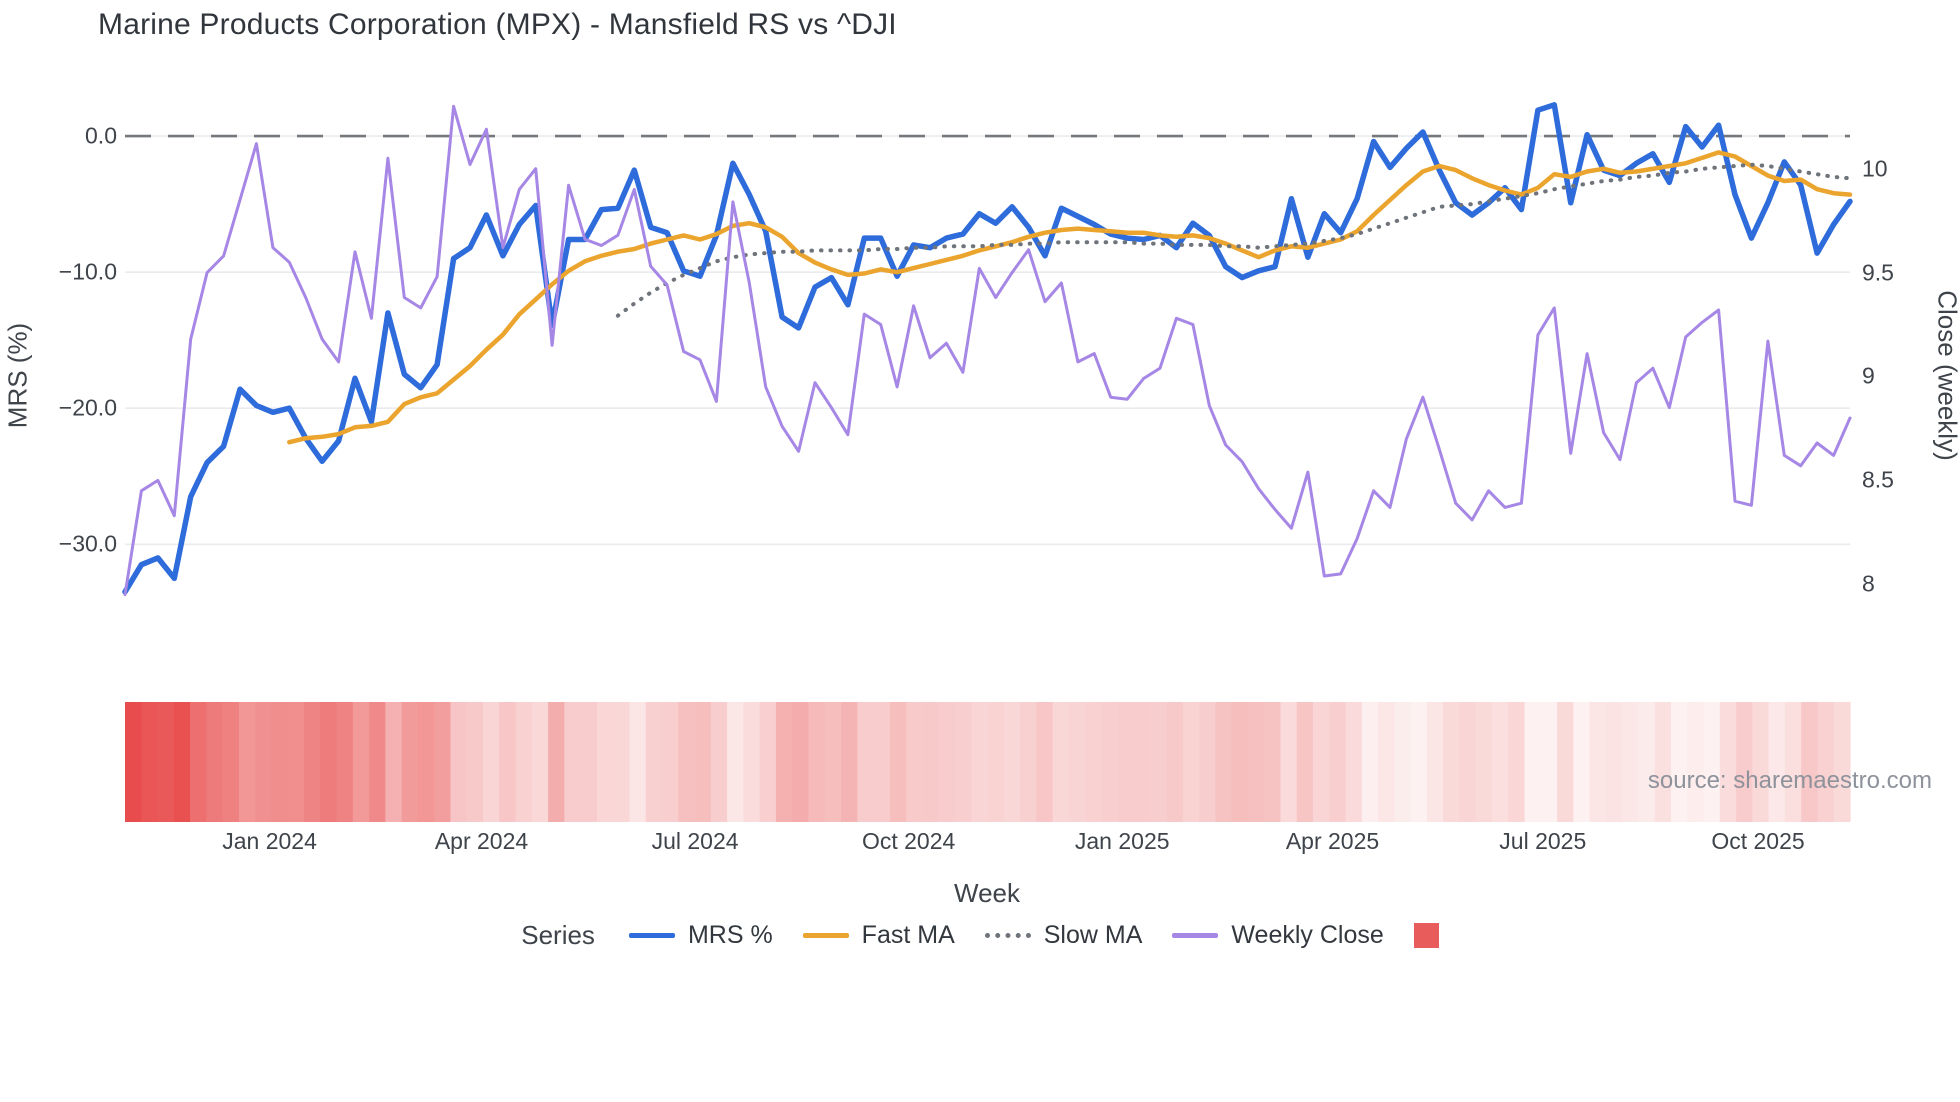 This screenshot has width=1960, height=1102. I want to click on legend-item-label: Fast MA, so click(908, 935).